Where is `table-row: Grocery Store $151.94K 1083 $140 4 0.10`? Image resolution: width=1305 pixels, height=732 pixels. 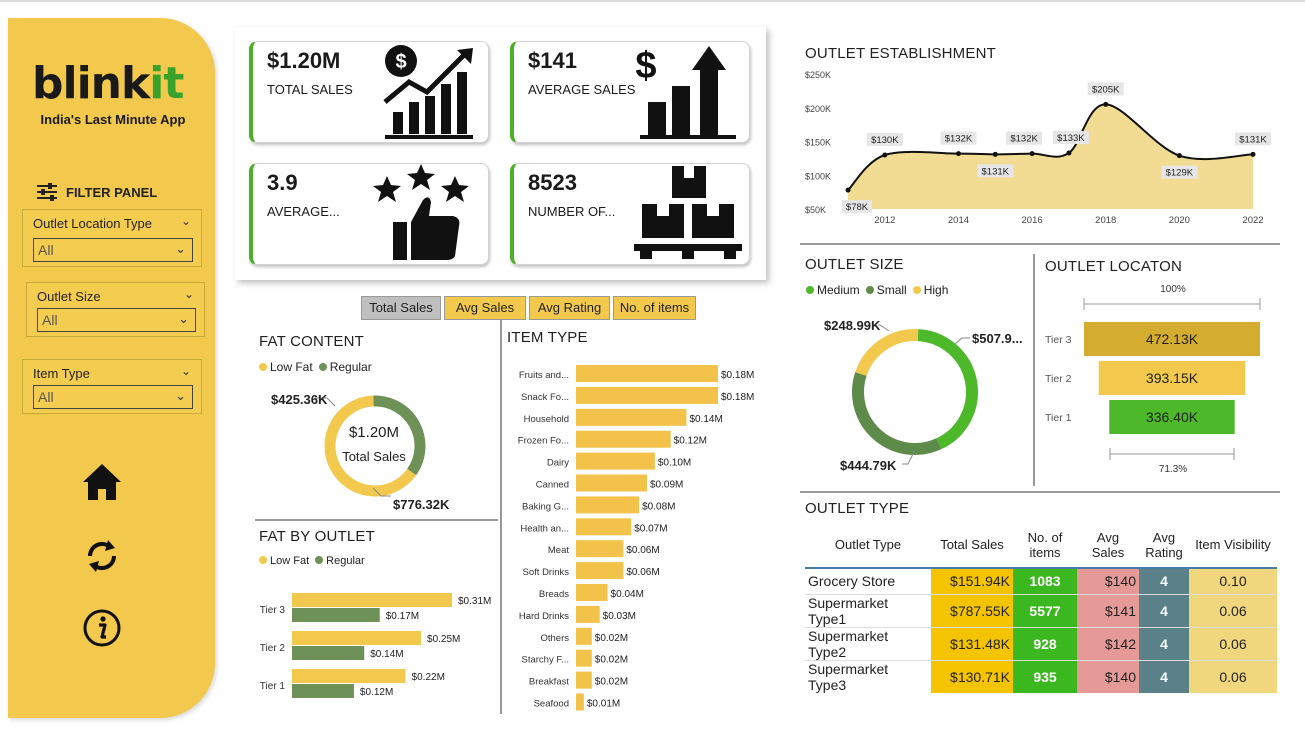
table-row: Grocery Store $151.94K 1083 $140 4 0.10 is located at coordinates (1041, 580).